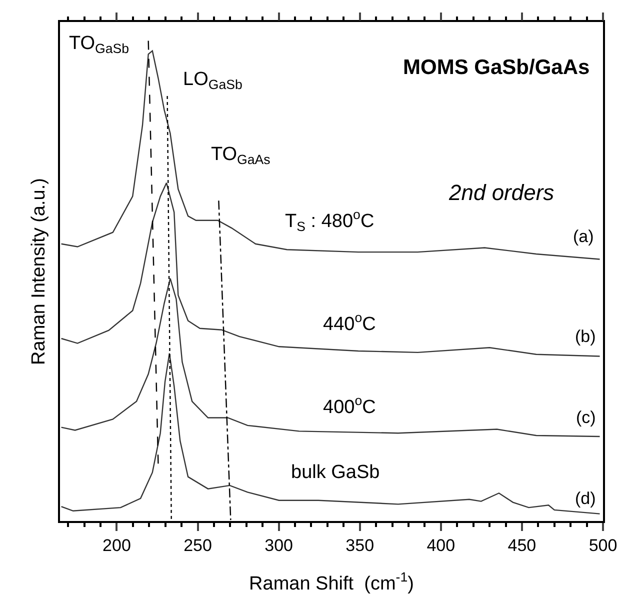  What do you see at coordinates (349, 405) in the screenshot?
I see `annotation: 400$^{o}$C` at bounding box center [349, 405].